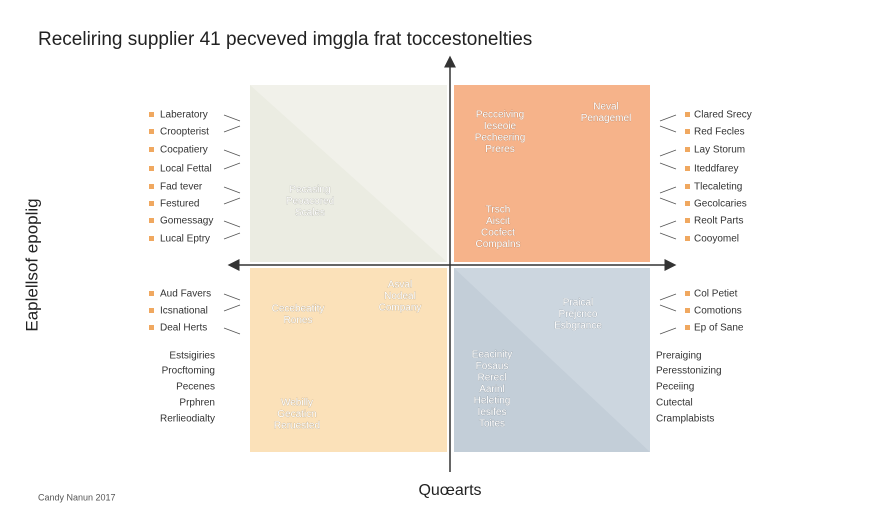  What do you see at coordinates (195, 387) in the screenshot?
I see `list-item: Pecenes` at bounding box center [195, 387].